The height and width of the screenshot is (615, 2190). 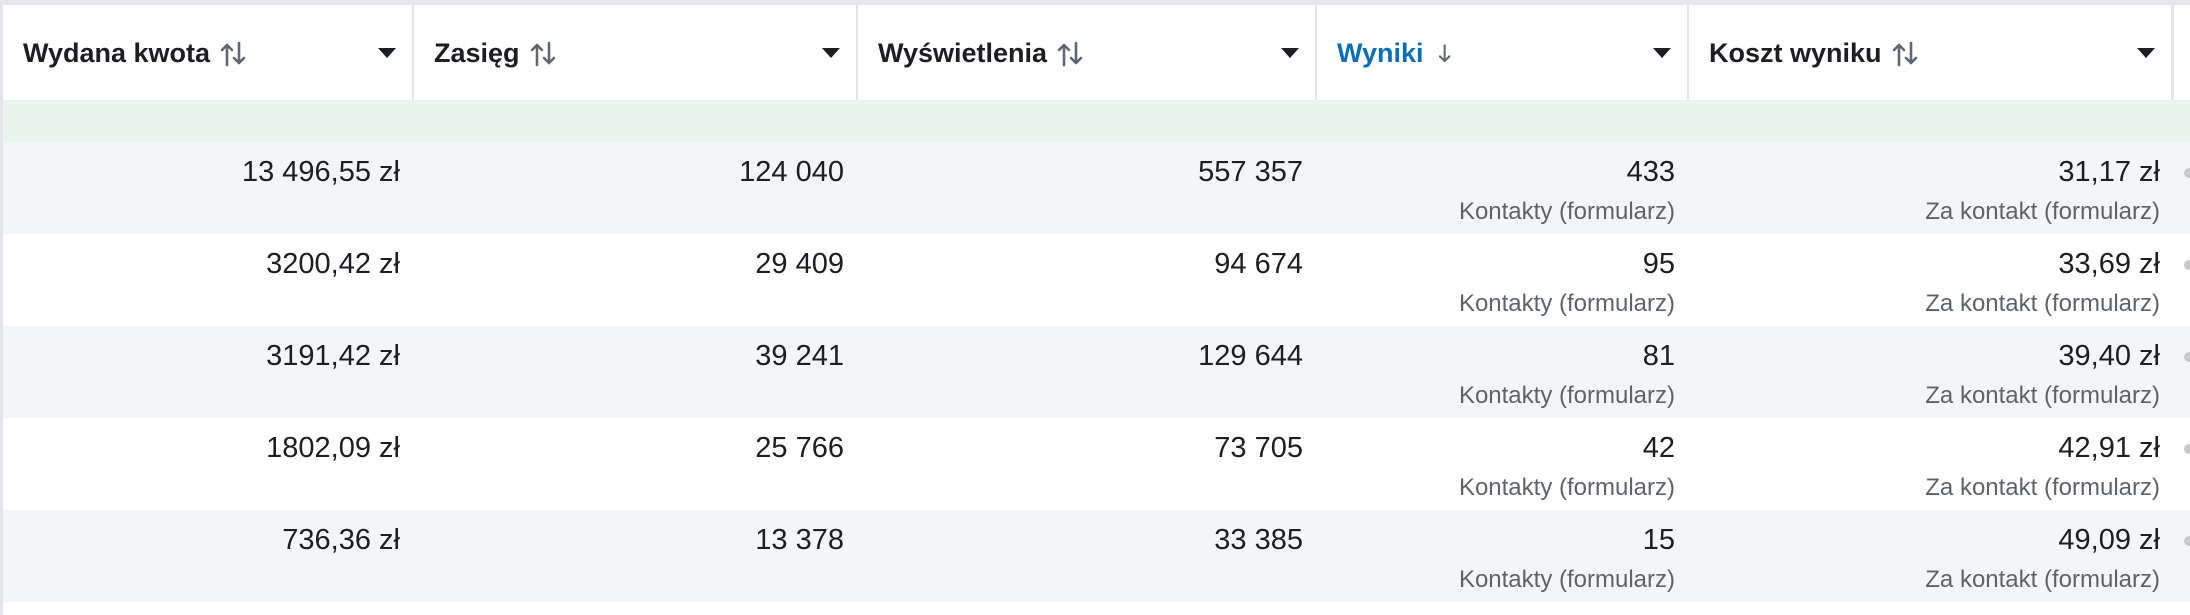 I want to click on column-header-results-label-wrap: Wyniki, so click(x=1397, y=53).